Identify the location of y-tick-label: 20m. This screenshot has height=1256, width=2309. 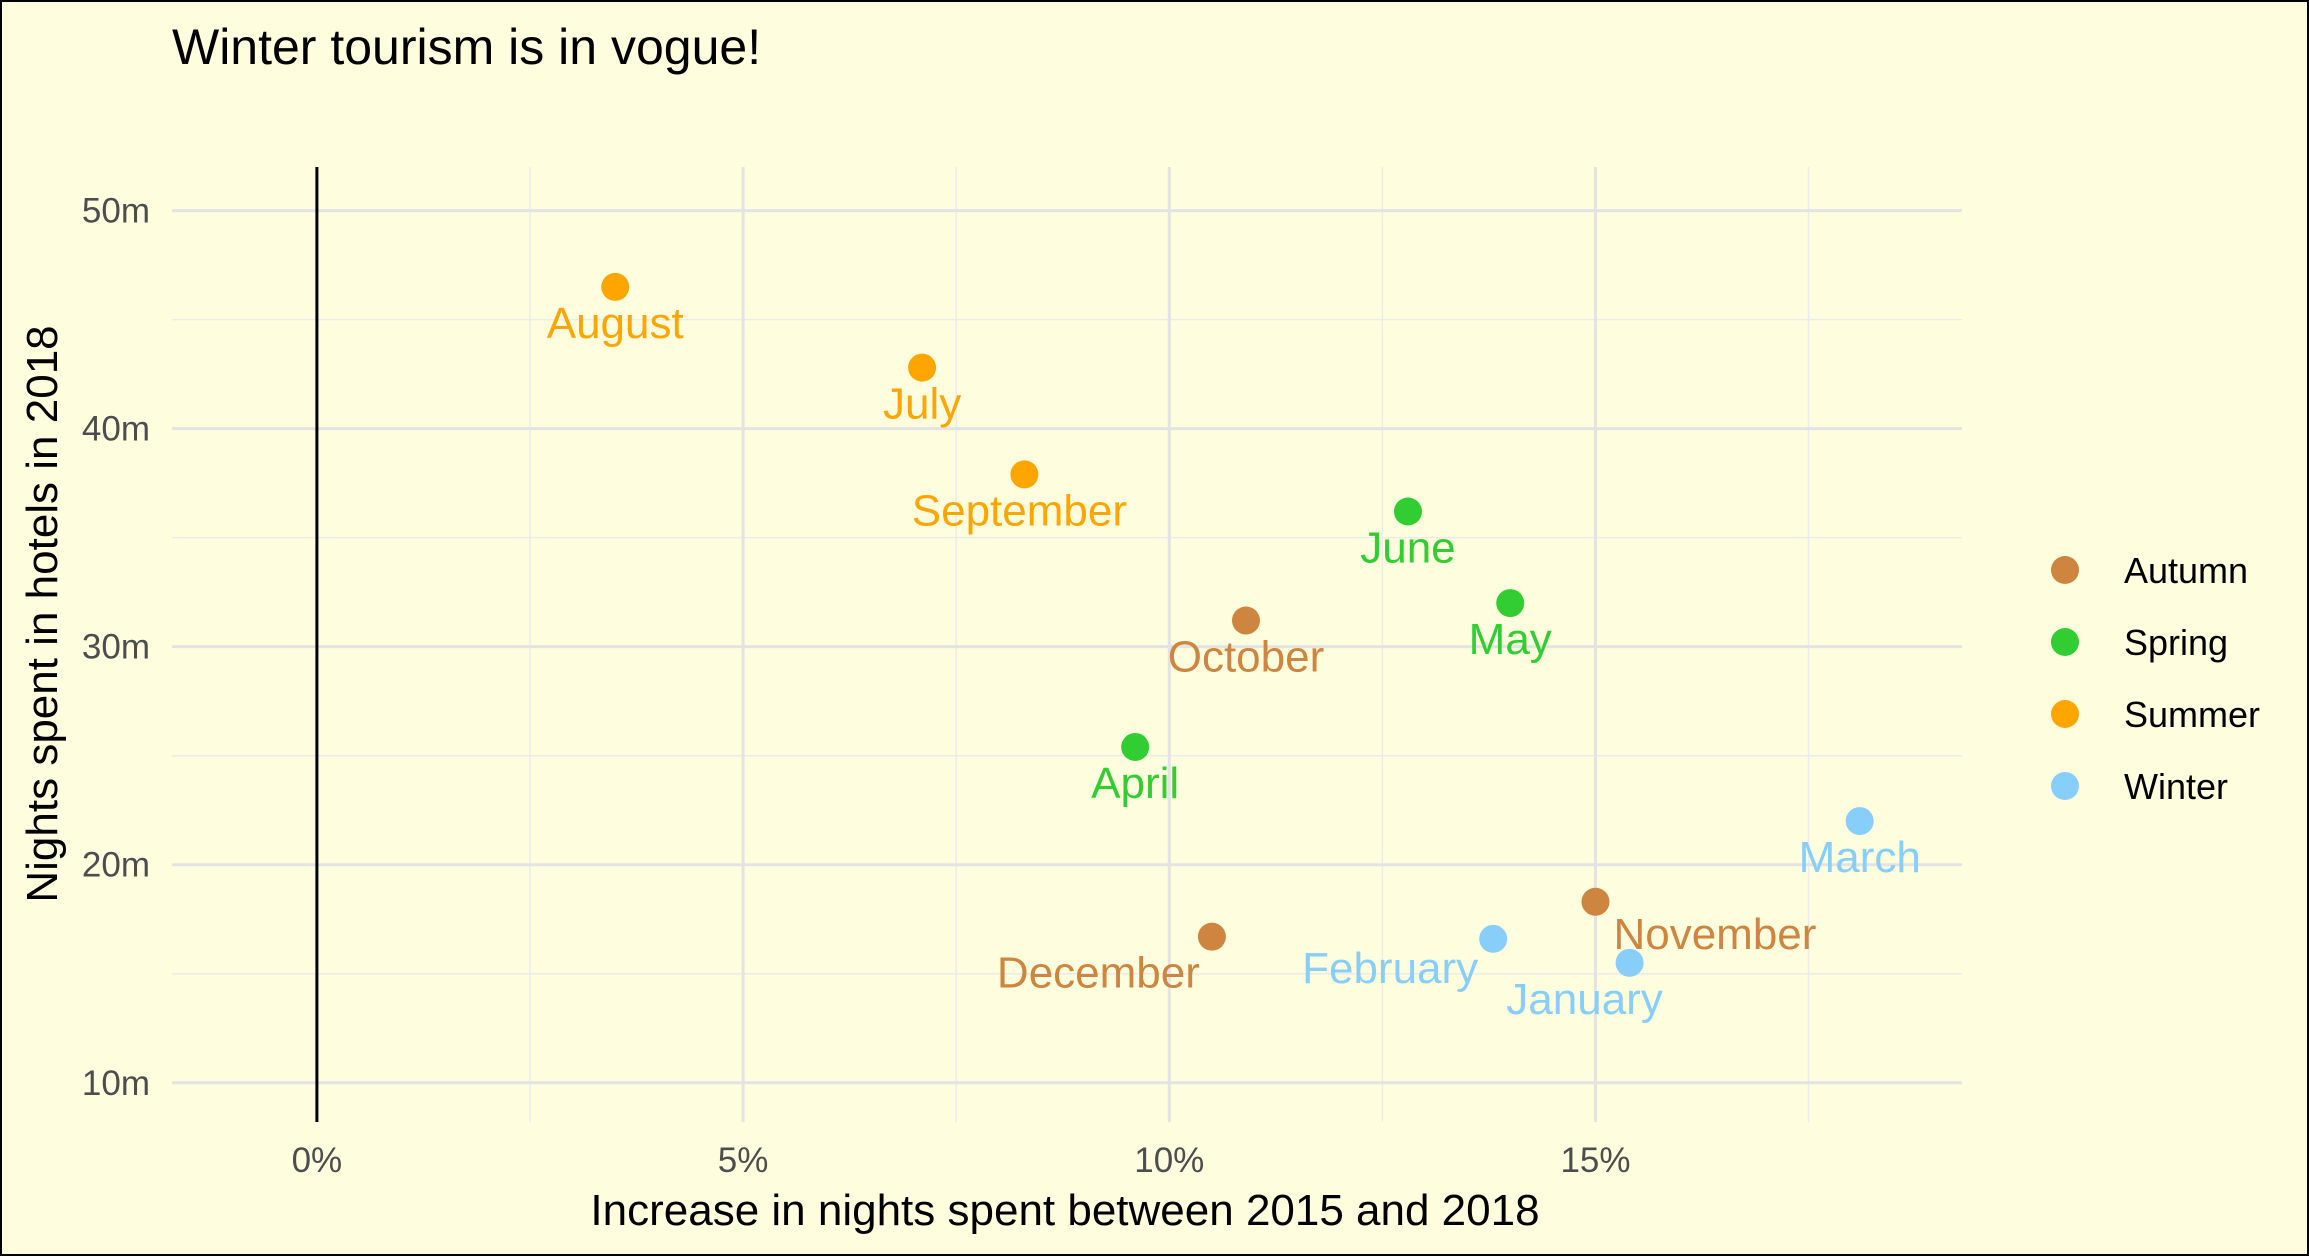
(116, 865).